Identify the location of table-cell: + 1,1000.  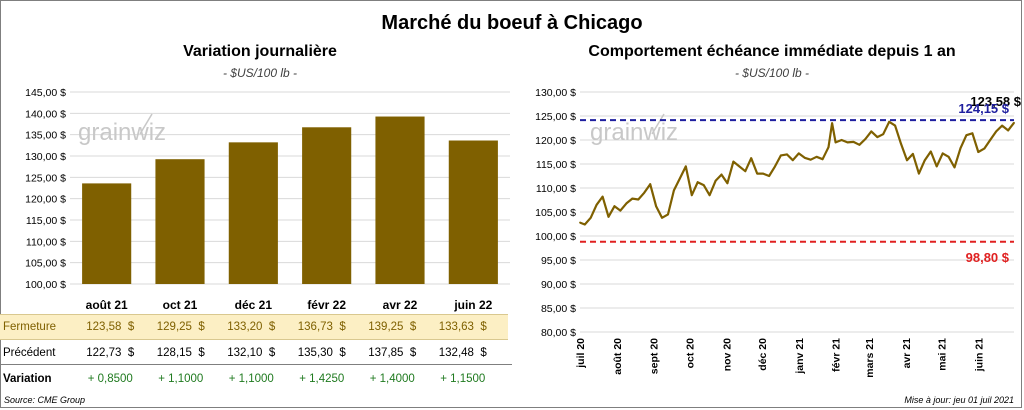
(181, 379).